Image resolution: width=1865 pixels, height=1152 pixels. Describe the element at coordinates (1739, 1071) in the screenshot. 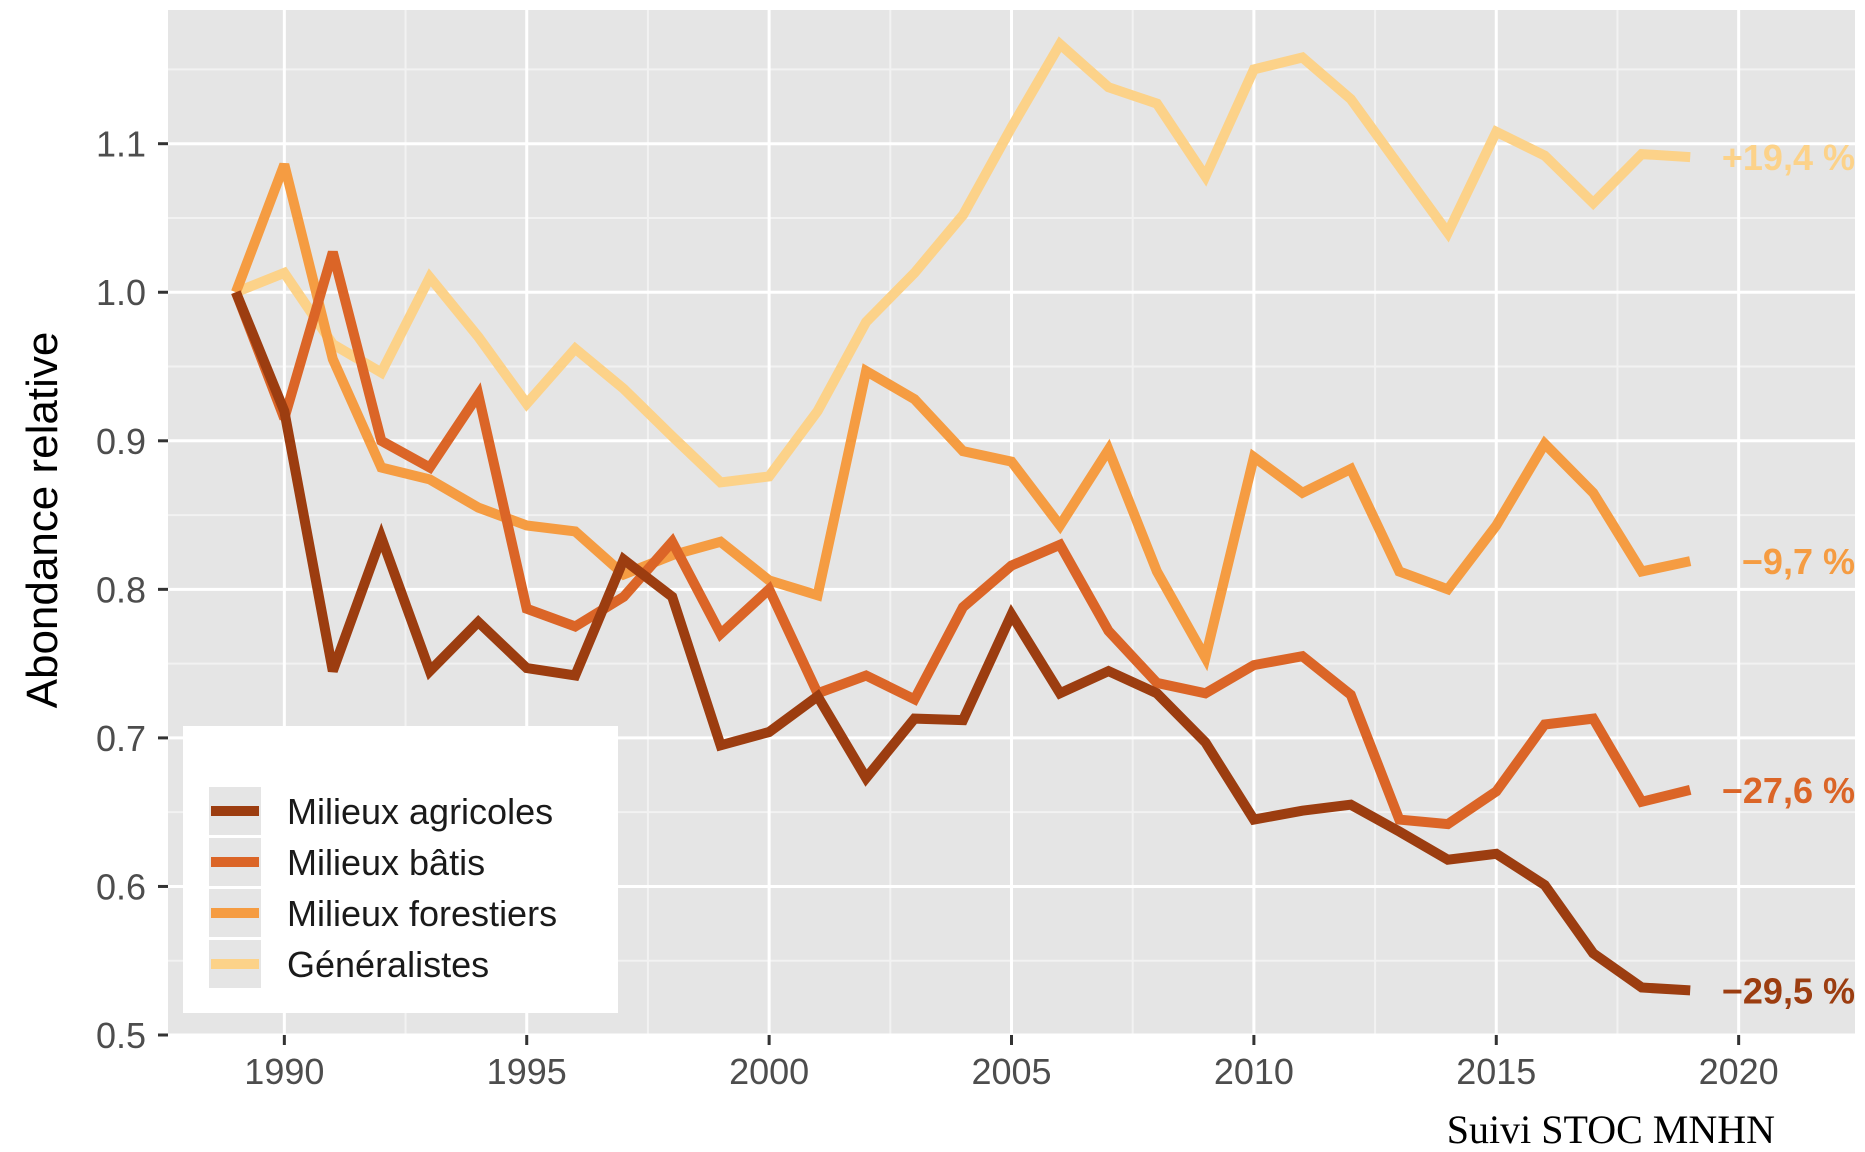

I see `x-tick-label: 2020` at that location.